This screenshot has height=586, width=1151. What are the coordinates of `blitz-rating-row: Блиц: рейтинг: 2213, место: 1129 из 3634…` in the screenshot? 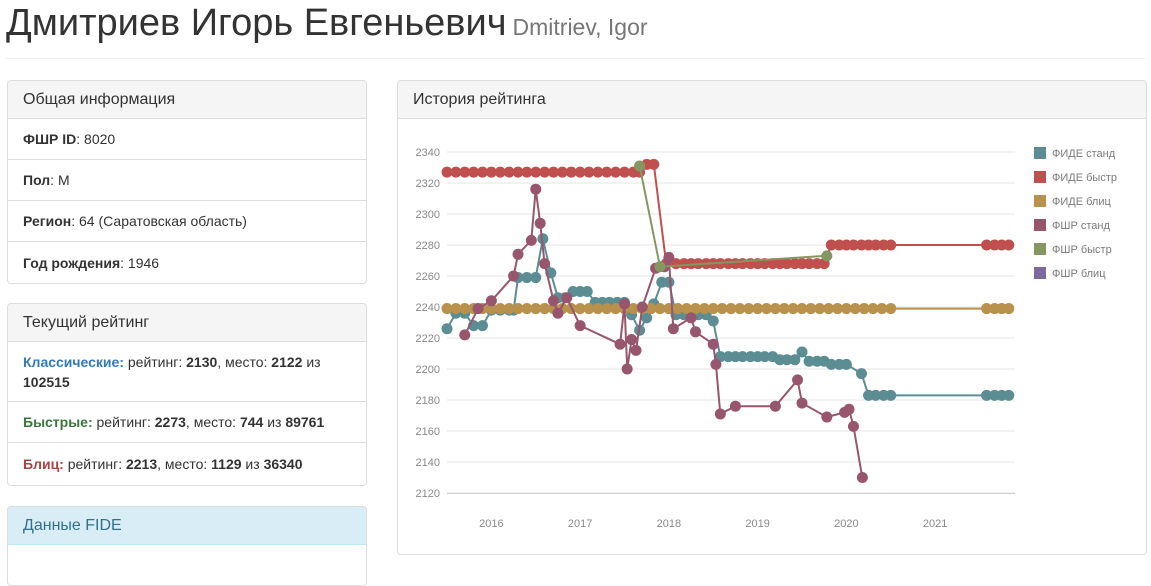 It's located at (163, 463).